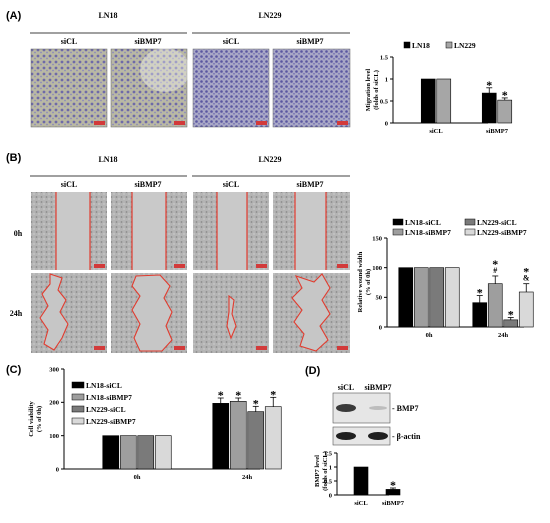  What do you see at coordinates (109, 397) in the screenshot?
I see `legend-label: LN18-siBMP7` at bounding box center [109, 397].